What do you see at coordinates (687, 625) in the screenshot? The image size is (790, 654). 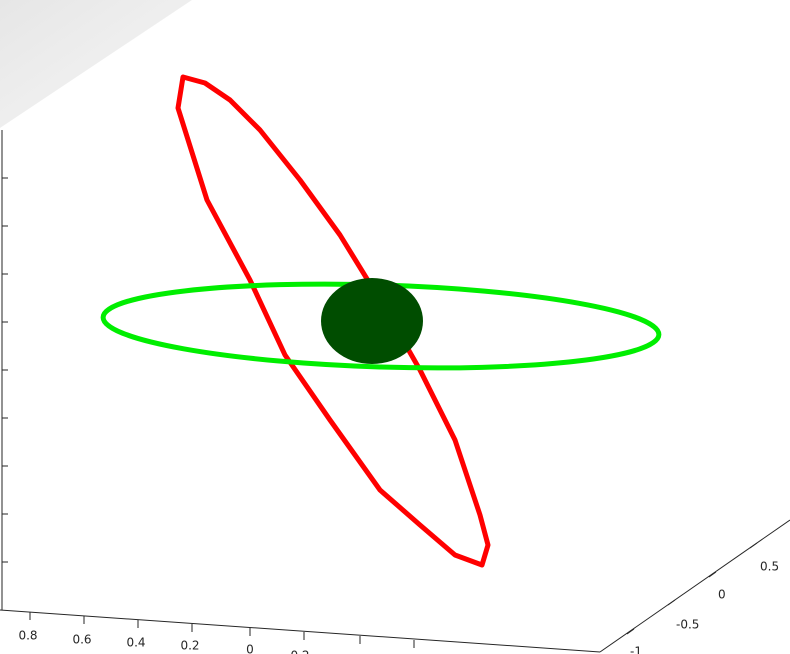 I see `y-tick-label: -0.5` at bounding box center [687, 625].